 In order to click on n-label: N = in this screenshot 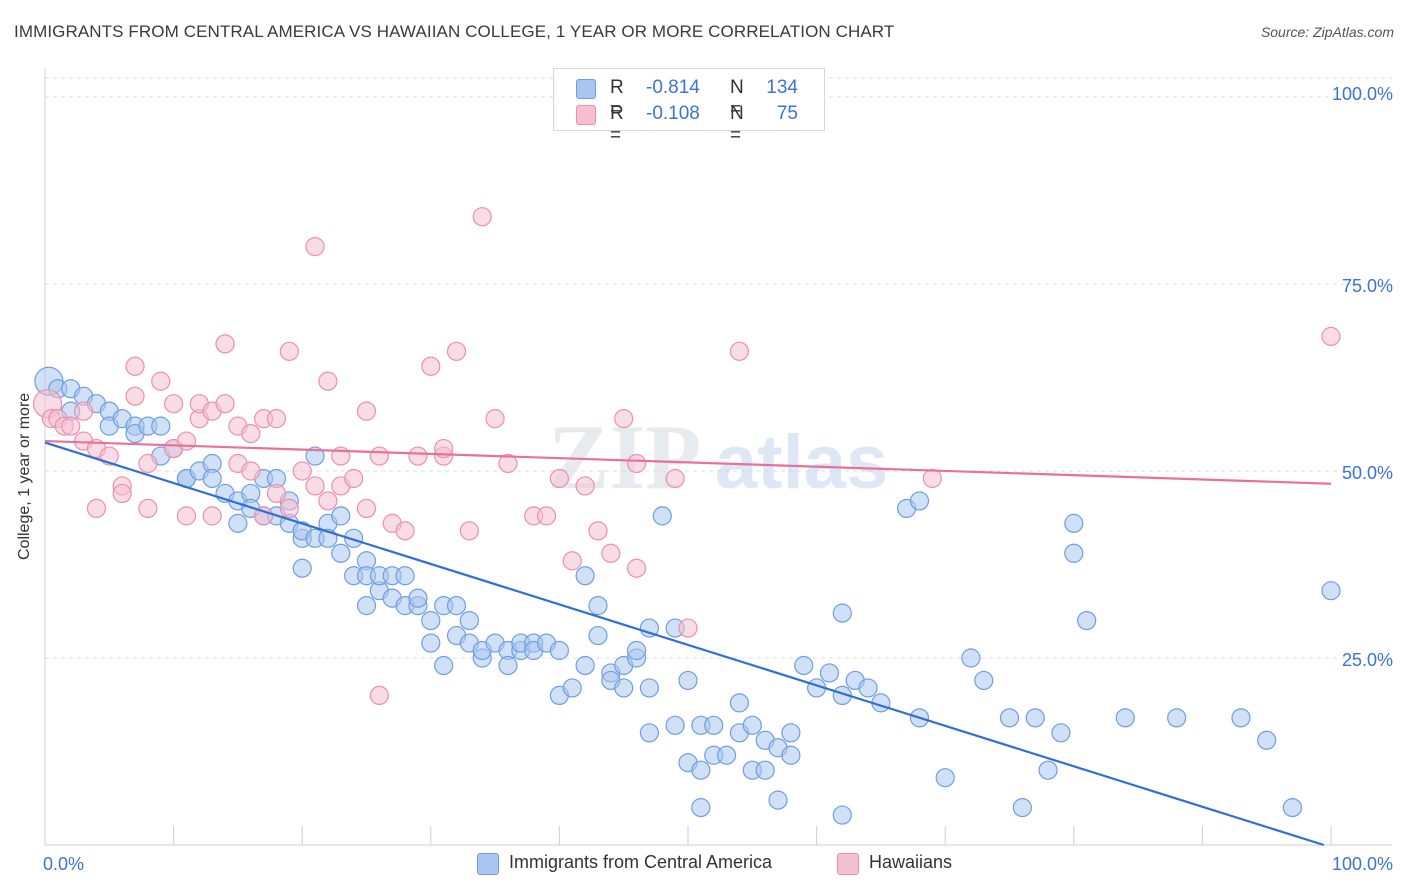, I will do `click(737, 124)`.